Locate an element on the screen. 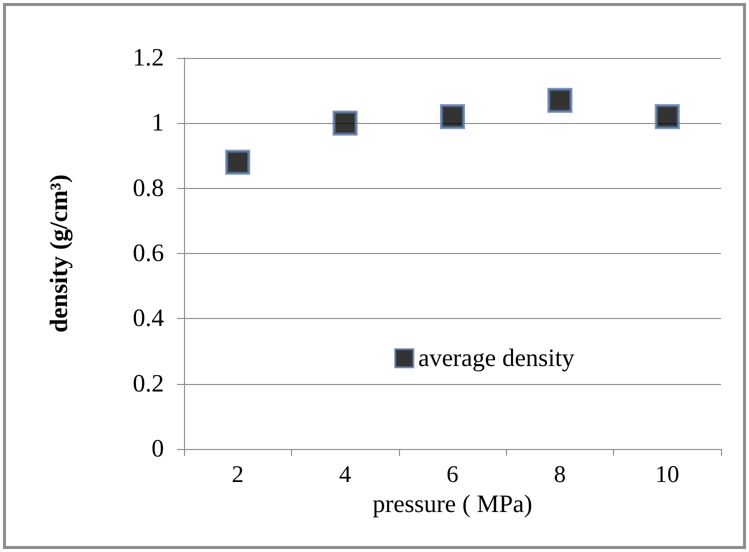  x-tick-label: 6 is located at coordinates (452, 475).